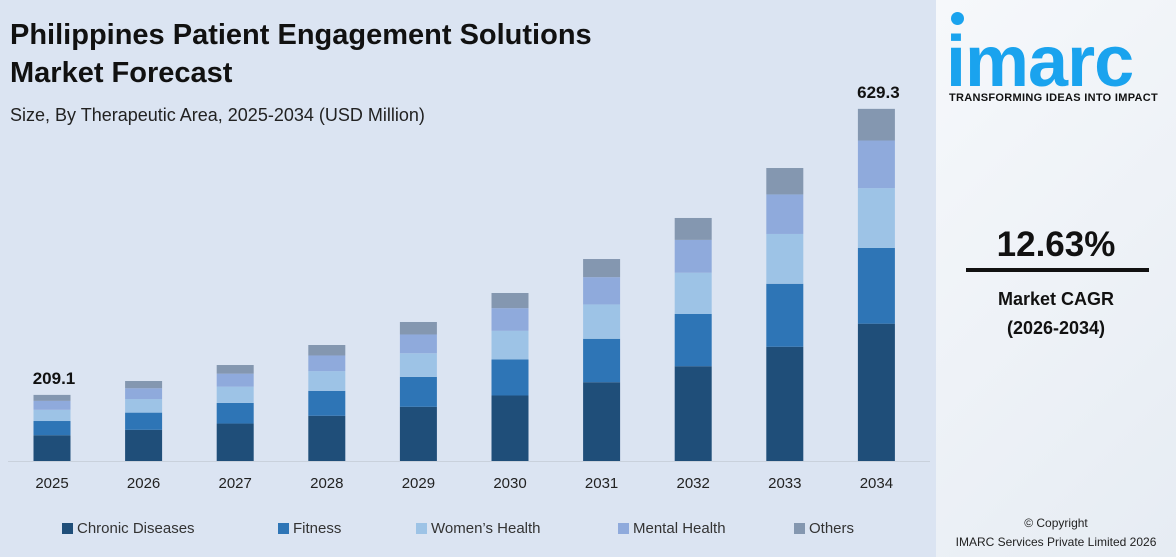  Describe the element at coordinates (957, 18) in the screenshot. I see `logo-dot` at that location.